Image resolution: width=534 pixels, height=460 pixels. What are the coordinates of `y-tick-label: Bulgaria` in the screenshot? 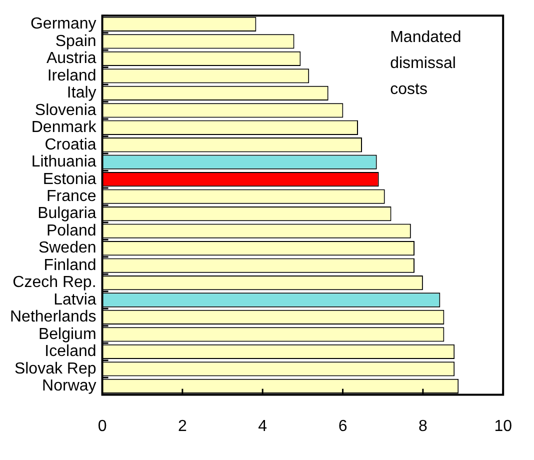 It's located at (67, 213).